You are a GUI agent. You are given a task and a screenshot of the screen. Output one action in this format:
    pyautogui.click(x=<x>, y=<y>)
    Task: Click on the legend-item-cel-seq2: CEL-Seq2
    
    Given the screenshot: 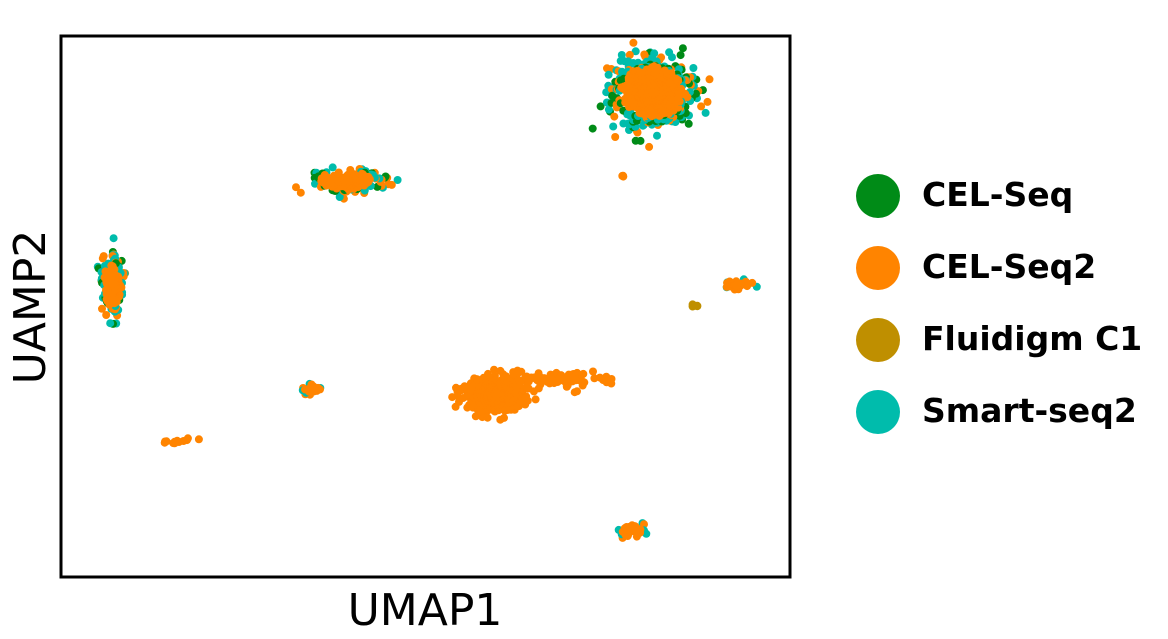 What is the action you would take?
    pyautogui.click(x=1011, y=280)
    